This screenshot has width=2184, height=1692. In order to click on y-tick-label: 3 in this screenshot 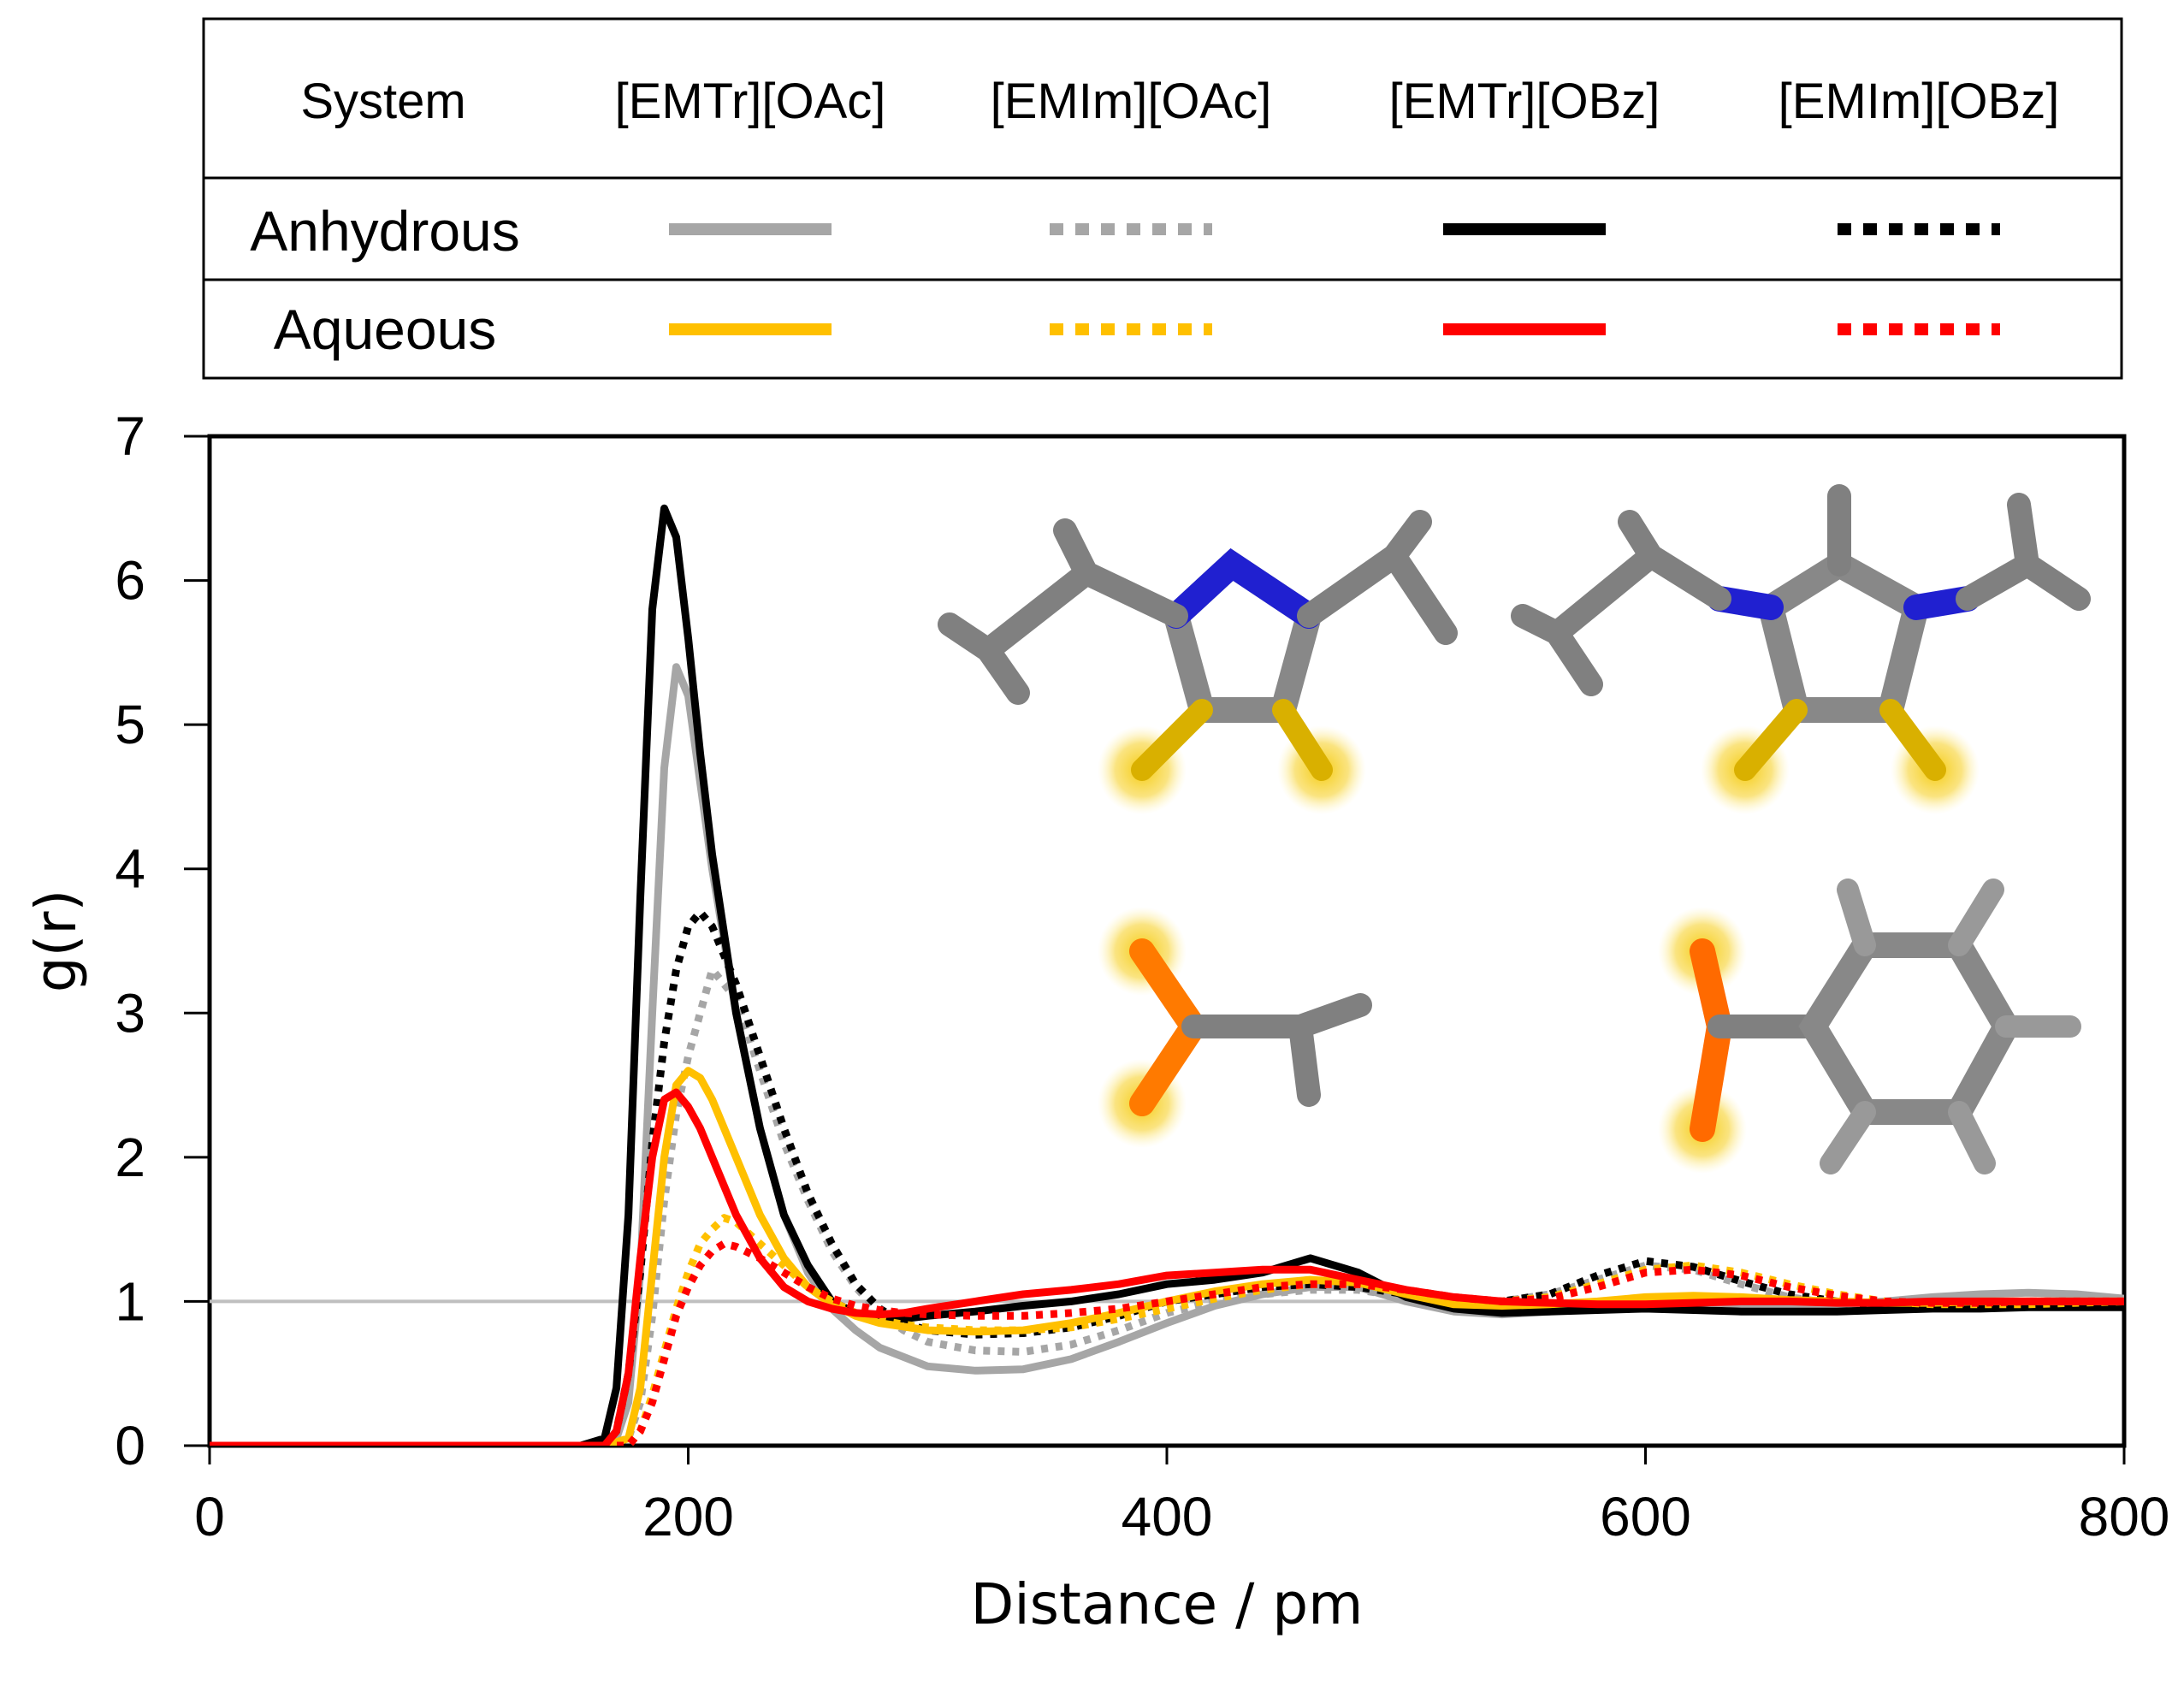, I will do `click(130, 1013)`.